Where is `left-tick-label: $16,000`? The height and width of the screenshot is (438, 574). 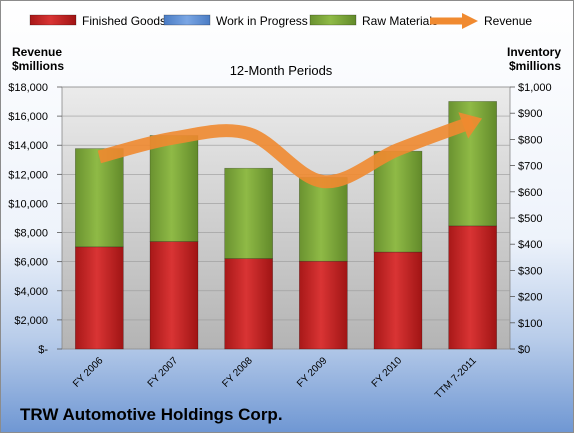
left-tick-label: $16,000 is located at coordinates (28, 117).